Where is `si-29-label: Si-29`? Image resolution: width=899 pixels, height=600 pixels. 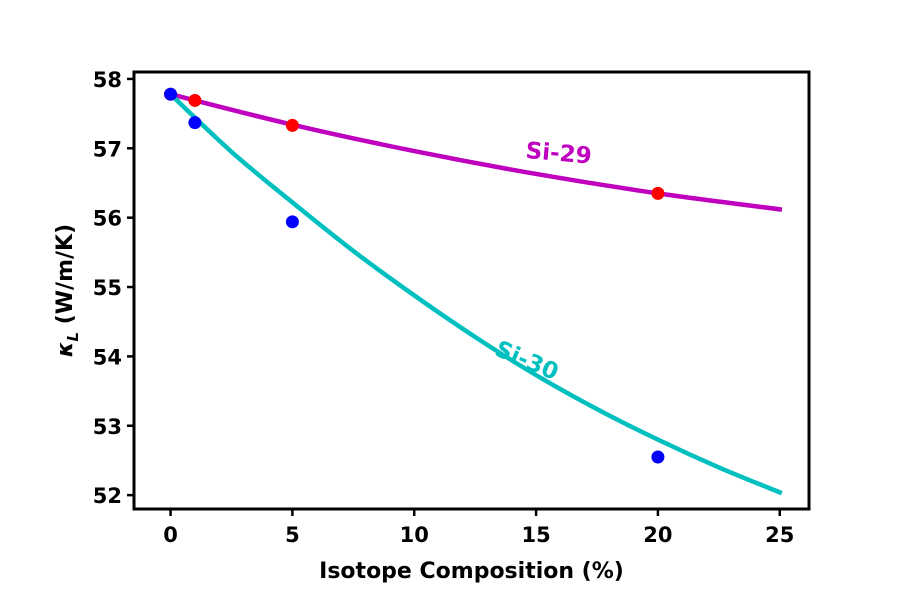 si-29-label: Si-29 is located at coordinates (559, 154).